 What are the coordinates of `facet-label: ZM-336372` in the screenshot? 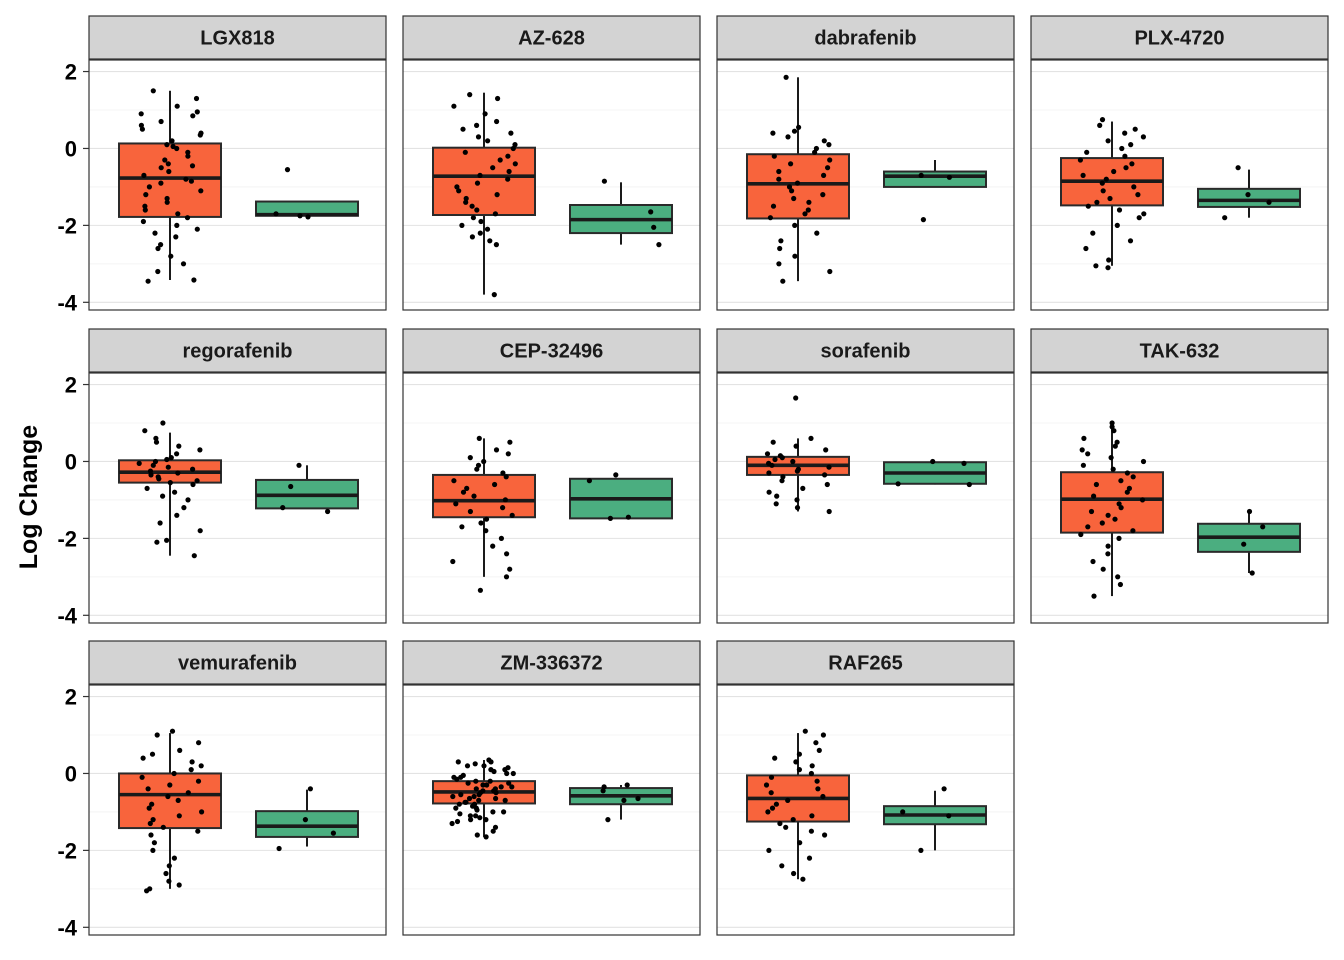 It's located at (551, 664).